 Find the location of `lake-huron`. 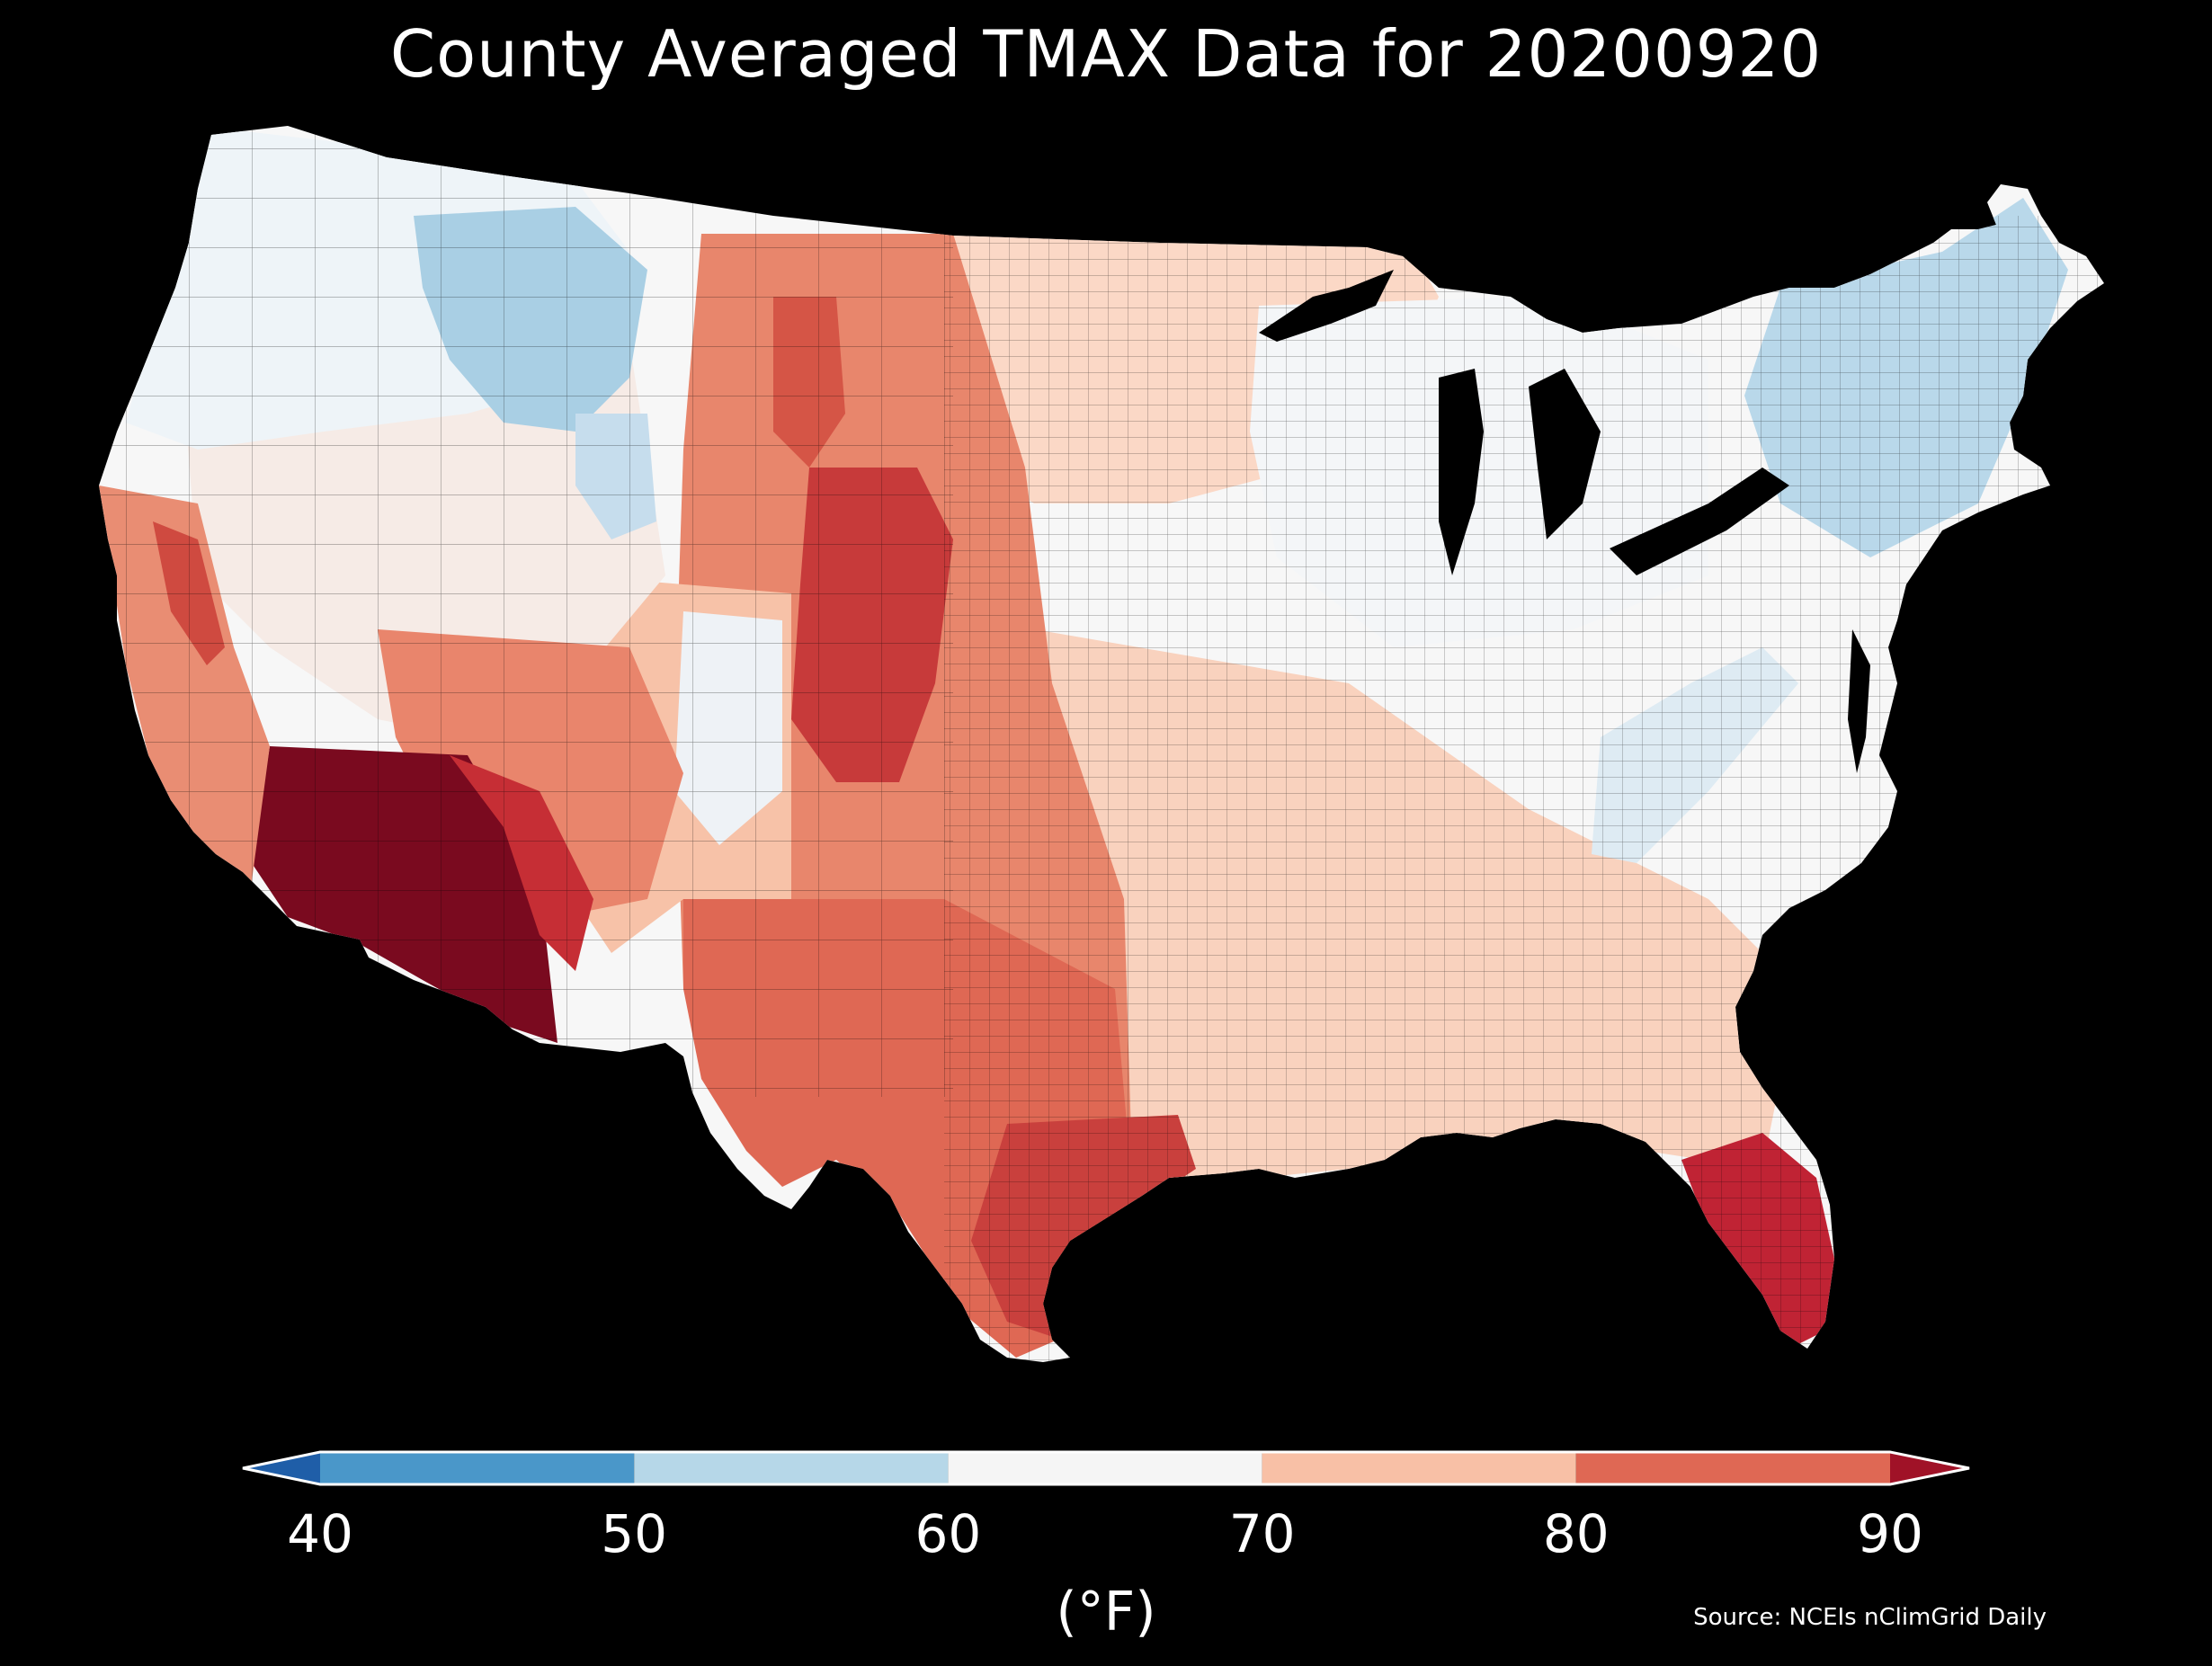

lake-huron is located at coordinates (1565, 454).